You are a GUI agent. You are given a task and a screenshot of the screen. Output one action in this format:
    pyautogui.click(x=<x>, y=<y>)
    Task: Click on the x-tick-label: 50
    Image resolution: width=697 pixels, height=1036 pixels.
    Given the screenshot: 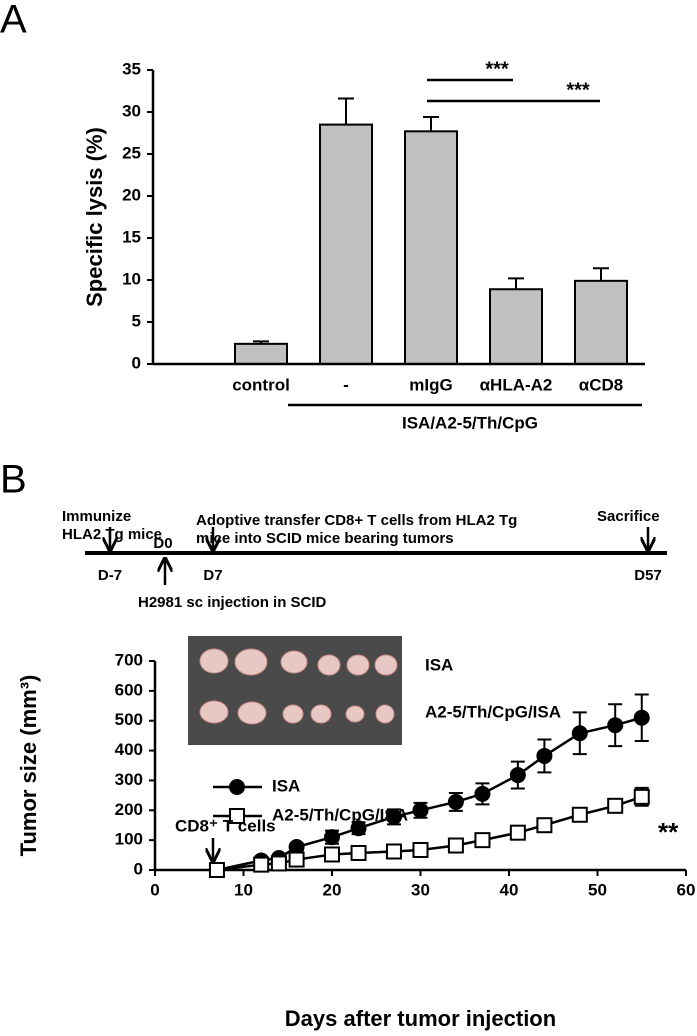 What is the action you would take?
    pyautogui.click(x=597, y=889)
    